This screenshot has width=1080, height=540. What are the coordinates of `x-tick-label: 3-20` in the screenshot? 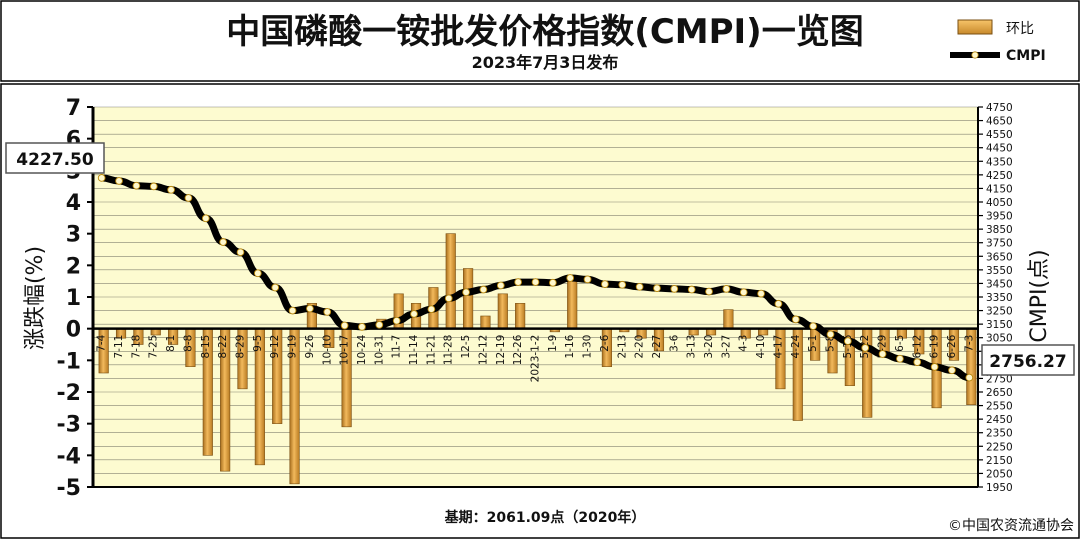 It's located at (709, 347).